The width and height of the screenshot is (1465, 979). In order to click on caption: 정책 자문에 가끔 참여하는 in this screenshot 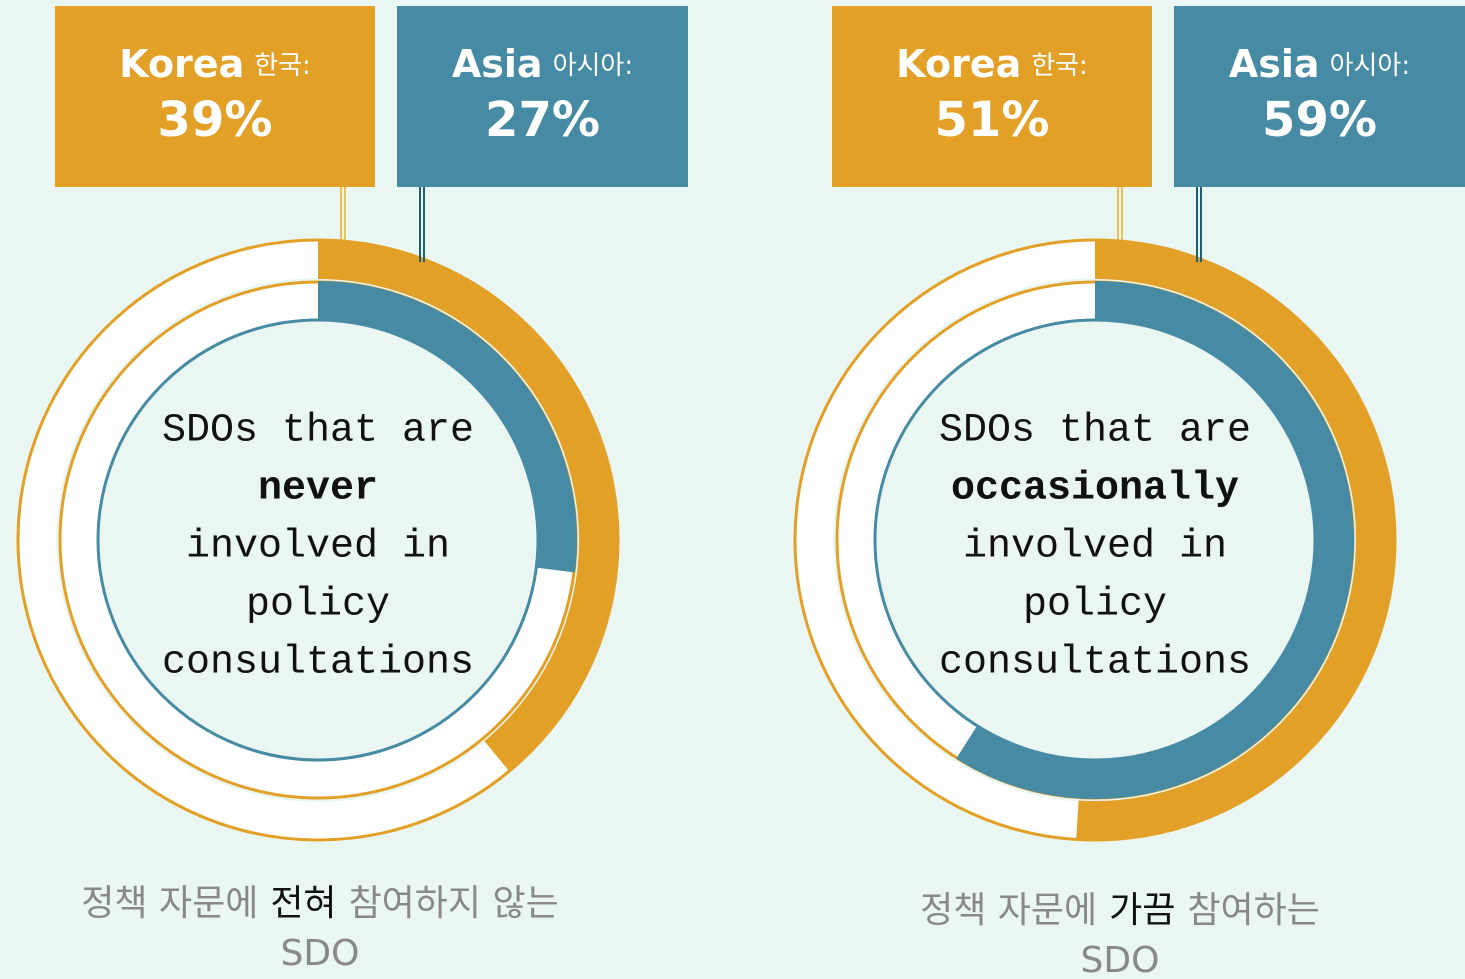, I will do `click(1120, 910)`.